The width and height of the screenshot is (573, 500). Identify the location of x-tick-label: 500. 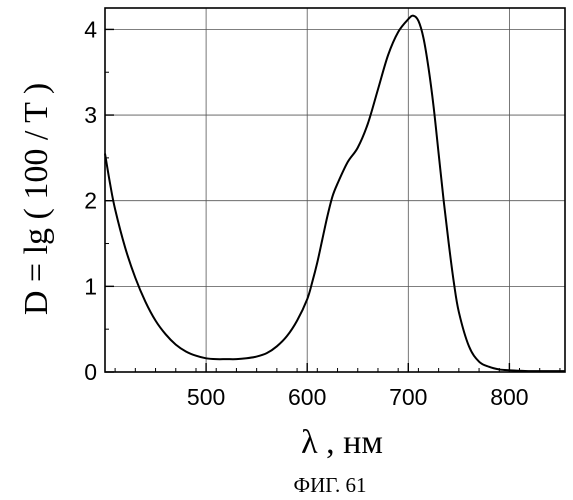
(206, 397).